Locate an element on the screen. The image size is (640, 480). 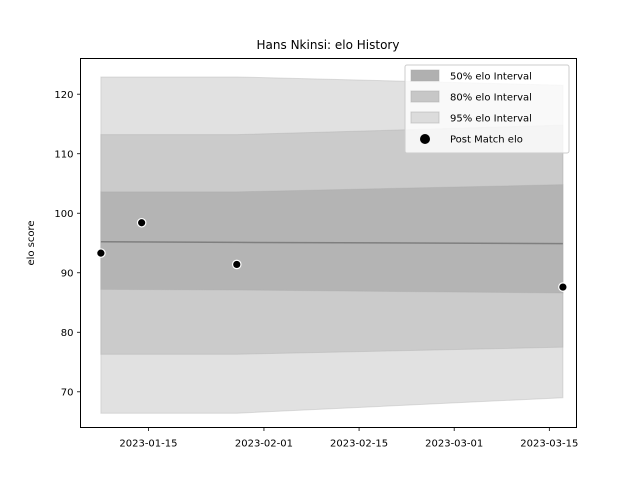
x-tick-label: 2023-03-15 is located at coordinates (549, 444).